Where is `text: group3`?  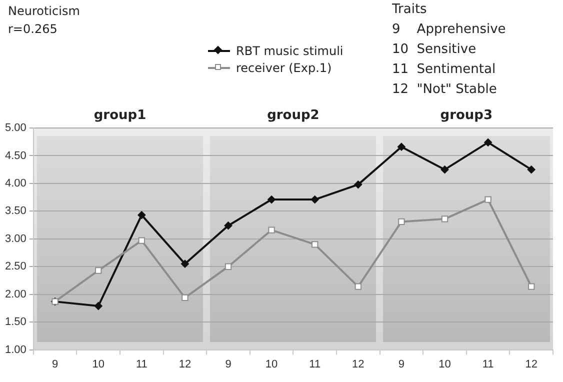 text: group3 is located at coordinates (466, 115).